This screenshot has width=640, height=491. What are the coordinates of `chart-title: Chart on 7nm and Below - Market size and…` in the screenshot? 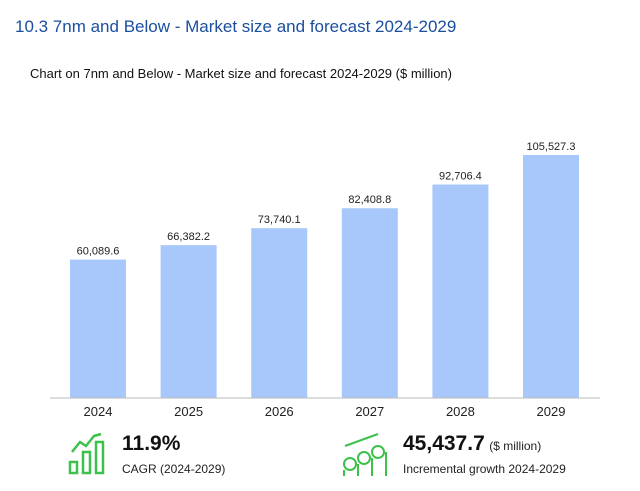 It's located at (241, 73).